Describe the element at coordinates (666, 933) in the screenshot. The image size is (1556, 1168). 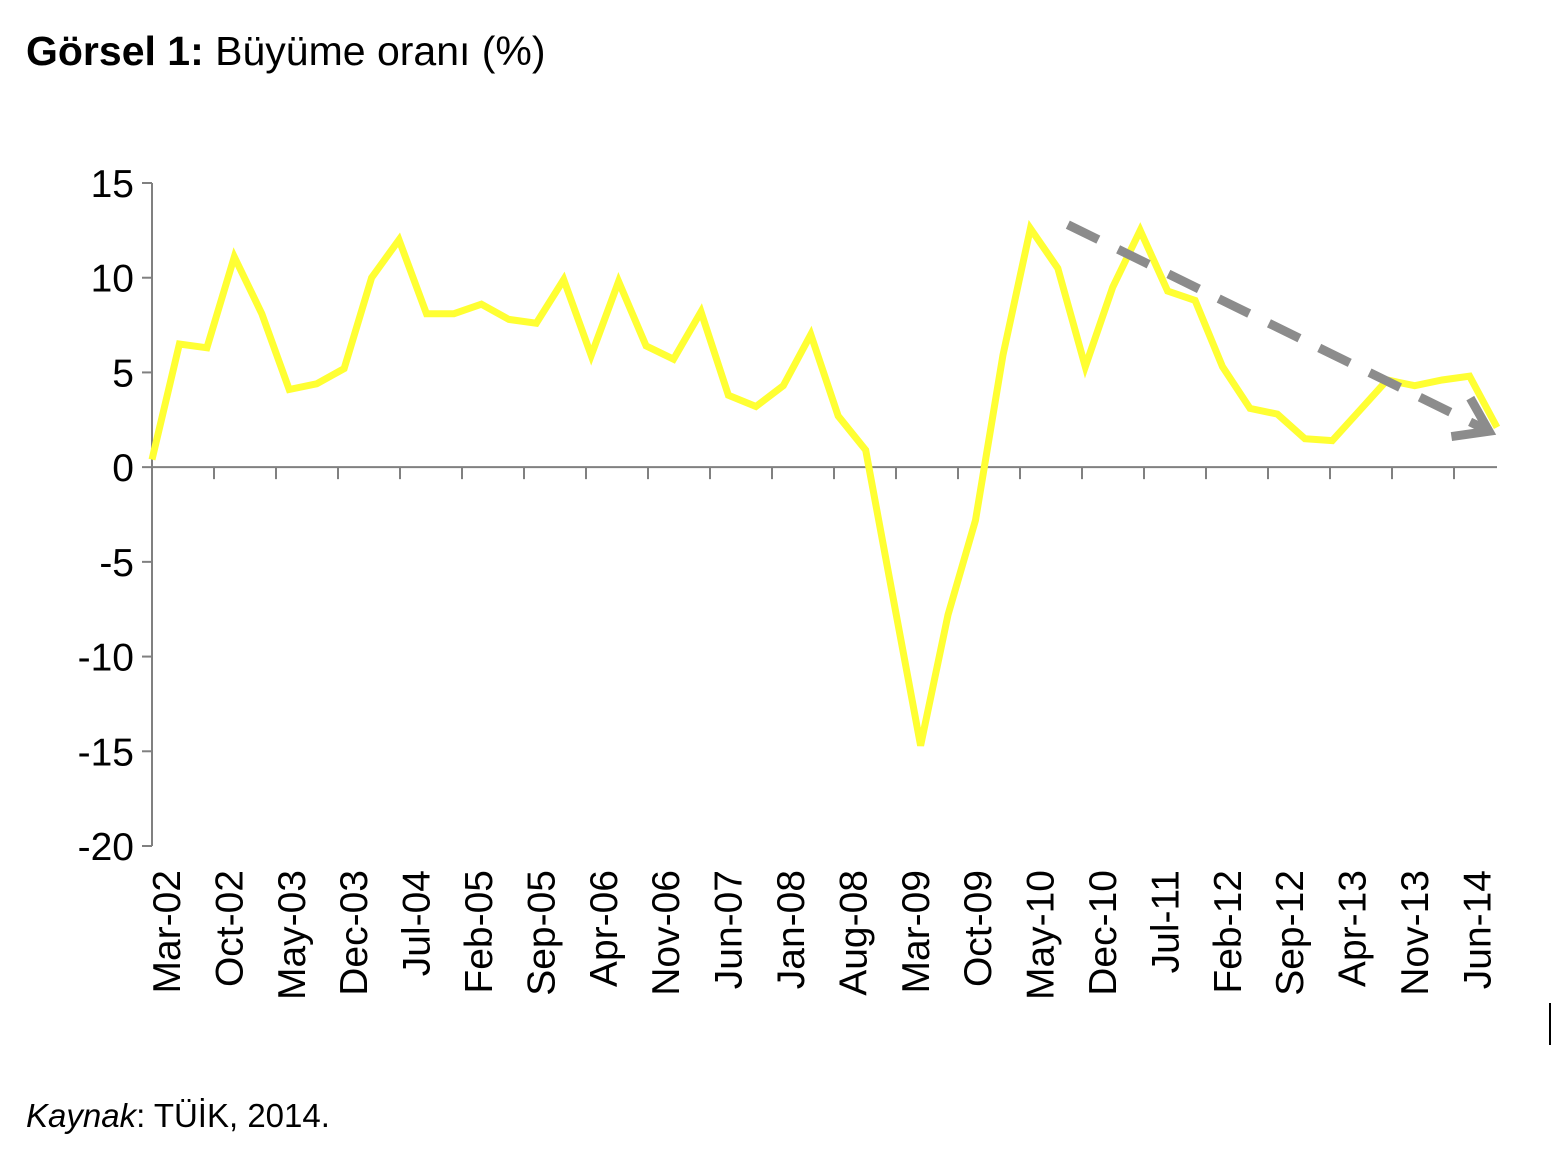
I see `x-tick-label: Nov-06` at that location.